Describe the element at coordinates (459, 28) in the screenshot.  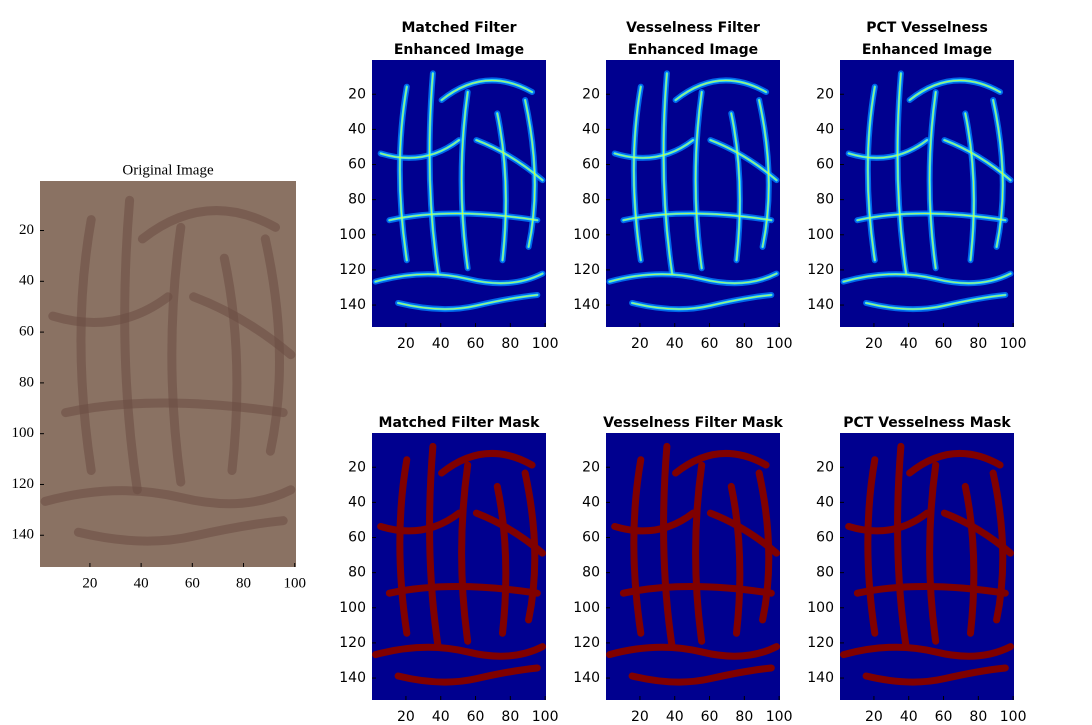
I see `panel-title: Matched Filter` at that location.